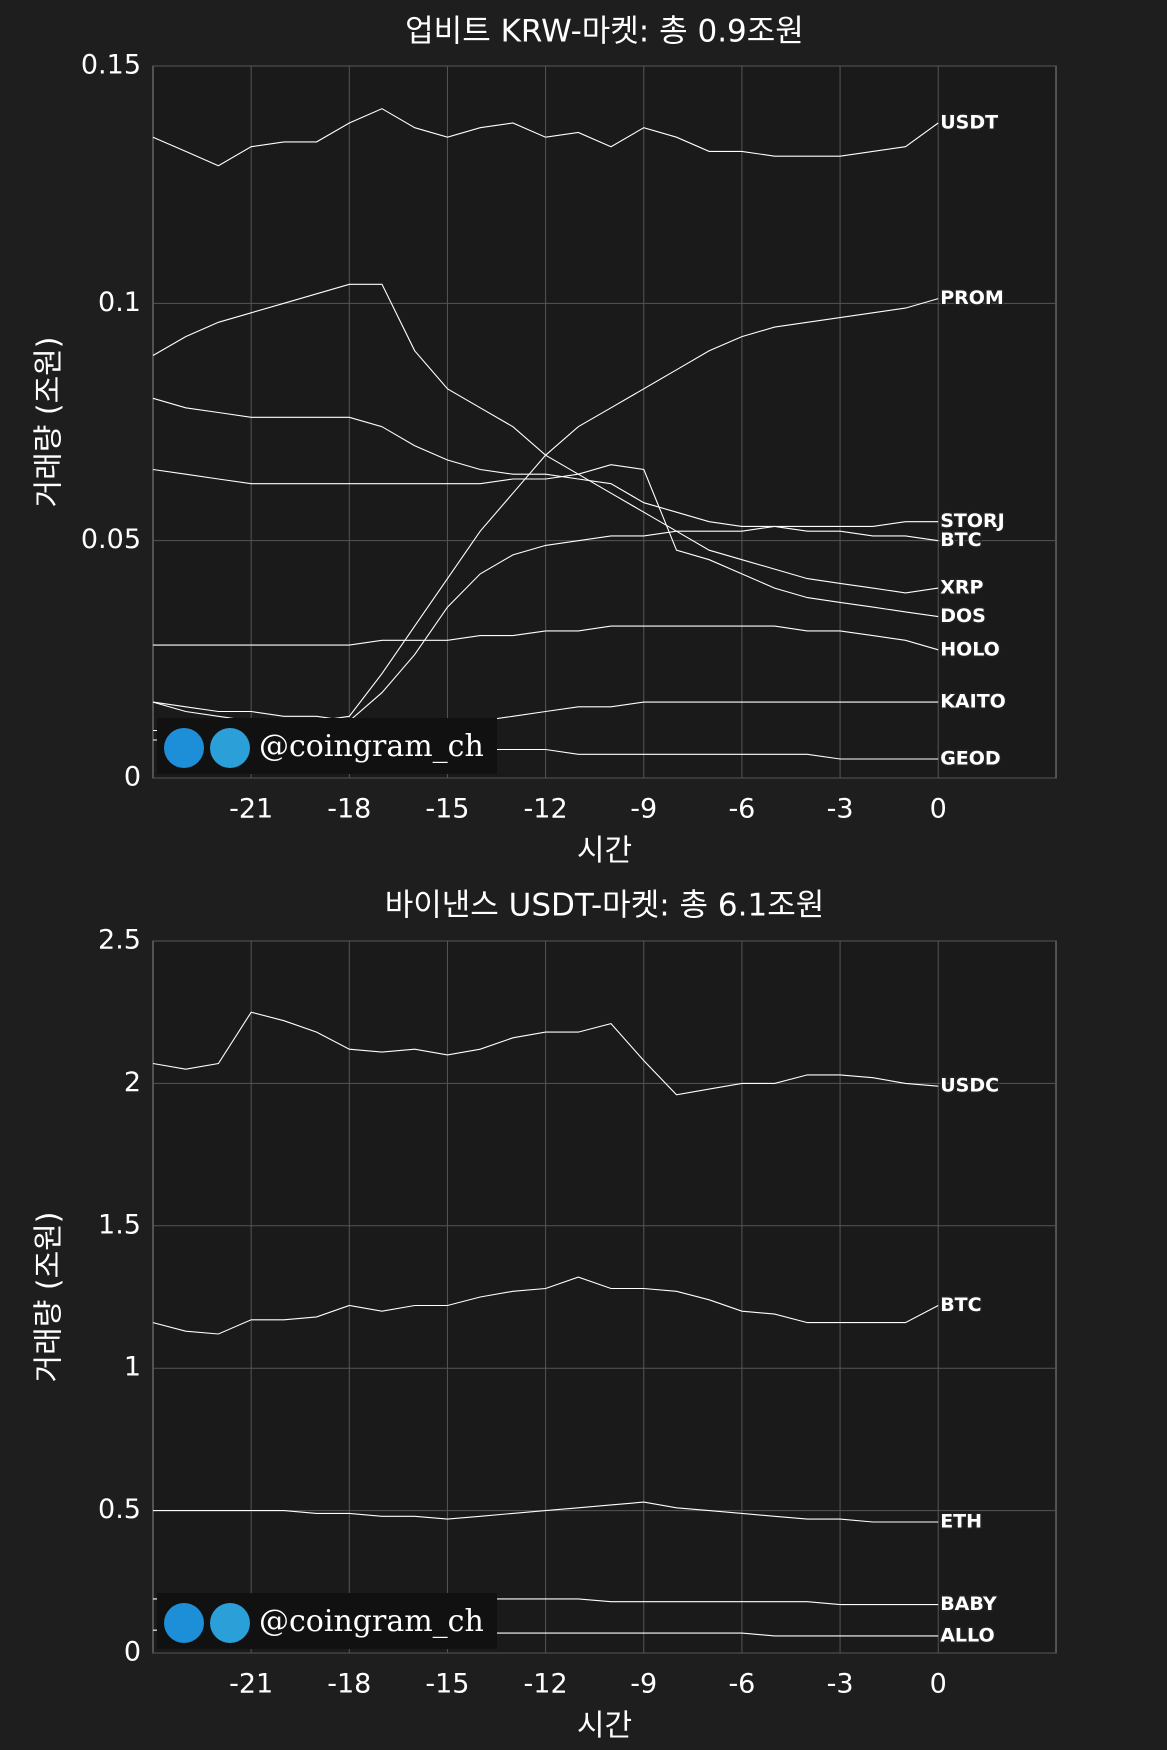 This screenshot has width=1167, height=1750. What do you see at coordinates (970, 649) in the screenshot?
I see `series-label: HOLO` at bounding box center [970, 649].